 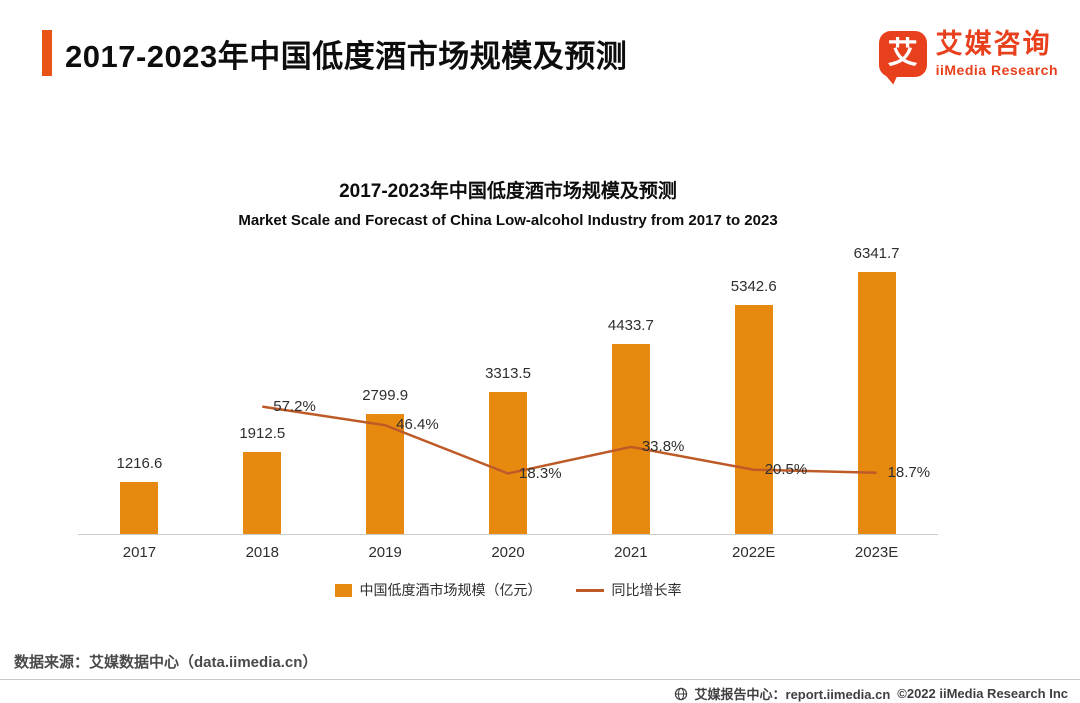 I want to click on bar-column-2023E: 6341.7, so click(x=876, y=389).